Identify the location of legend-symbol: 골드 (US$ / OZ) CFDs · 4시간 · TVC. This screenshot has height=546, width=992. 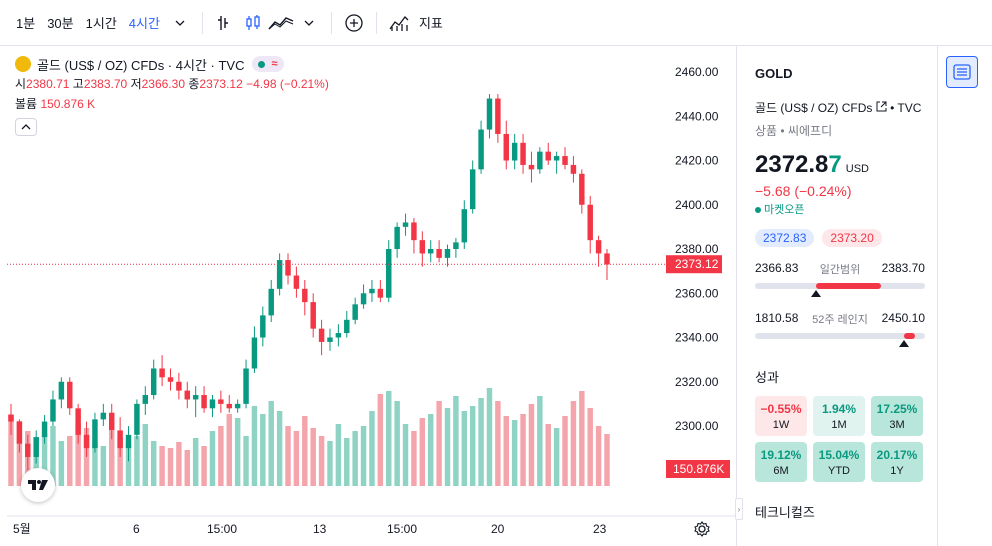
(141, 65).